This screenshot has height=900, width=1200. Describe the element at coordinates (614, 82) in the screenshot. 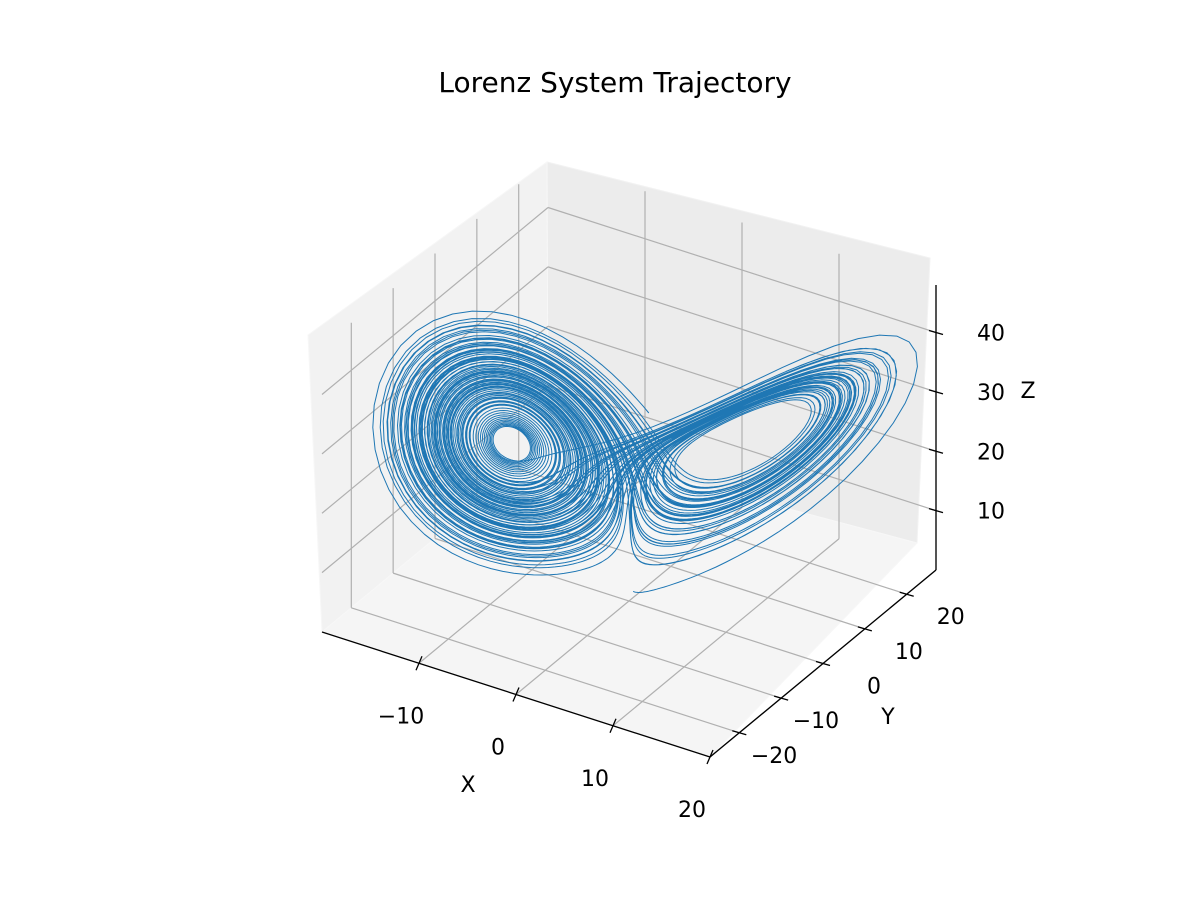

I see `chart-title: Lorenz System Trajectory` at that location.